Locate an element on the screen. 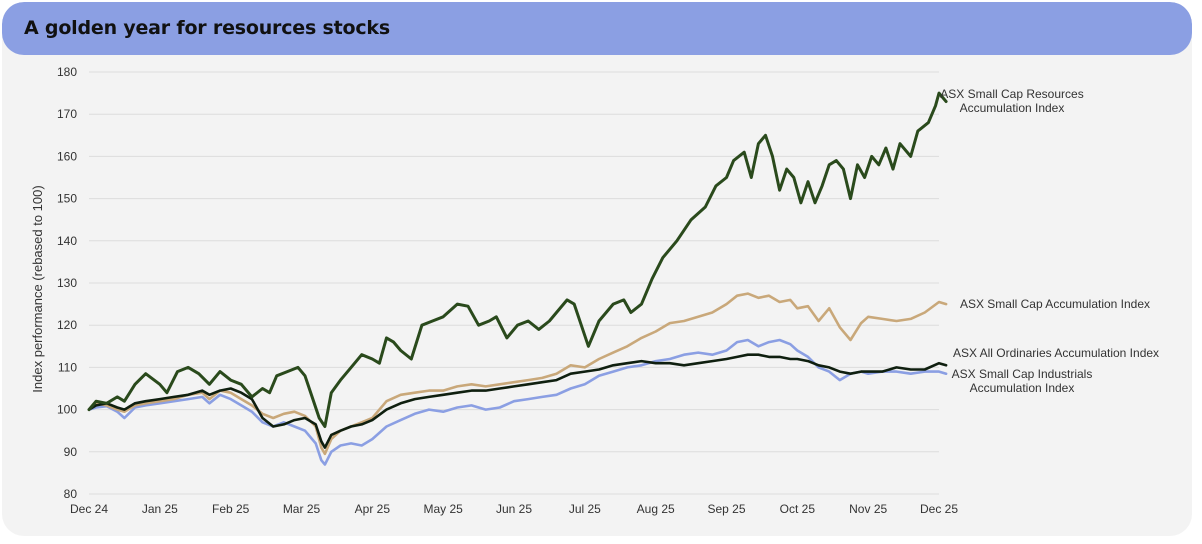 This screenshot has width=1202, height=544. y-tick-label: 90 is located at coordinates (71, 452).